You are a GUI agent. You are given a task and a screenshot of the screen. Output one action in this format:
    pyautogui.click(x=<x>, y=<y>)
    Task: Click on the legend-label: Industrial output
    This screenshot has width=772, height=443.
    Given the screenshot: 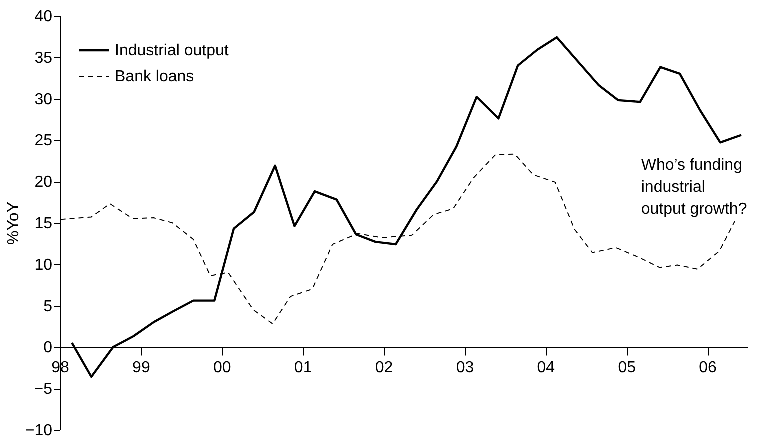 What is the action you would take?
    pyautogui.click(x=172, y=51)
    